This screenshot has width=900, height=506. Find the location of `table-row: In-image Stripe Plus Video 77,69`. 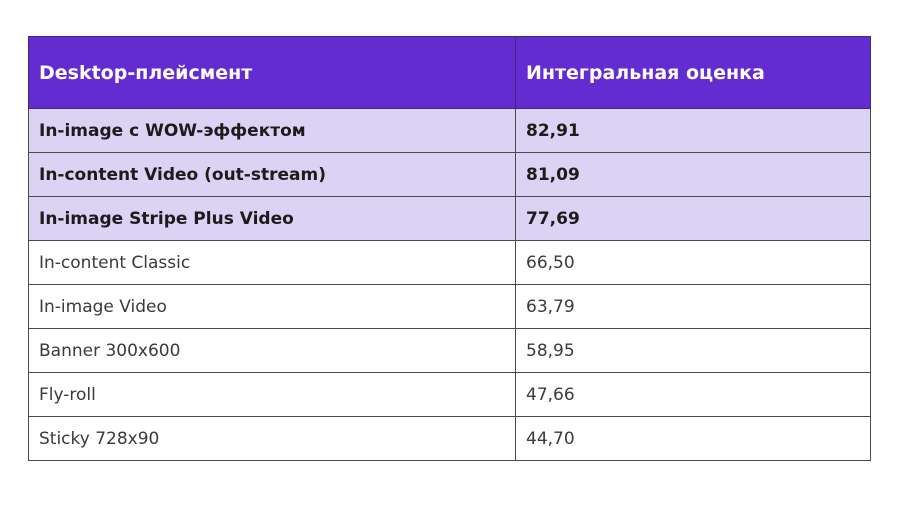

table-row: In-image Stripe Plus Video 77,69 is located at coordinates (449, 218).